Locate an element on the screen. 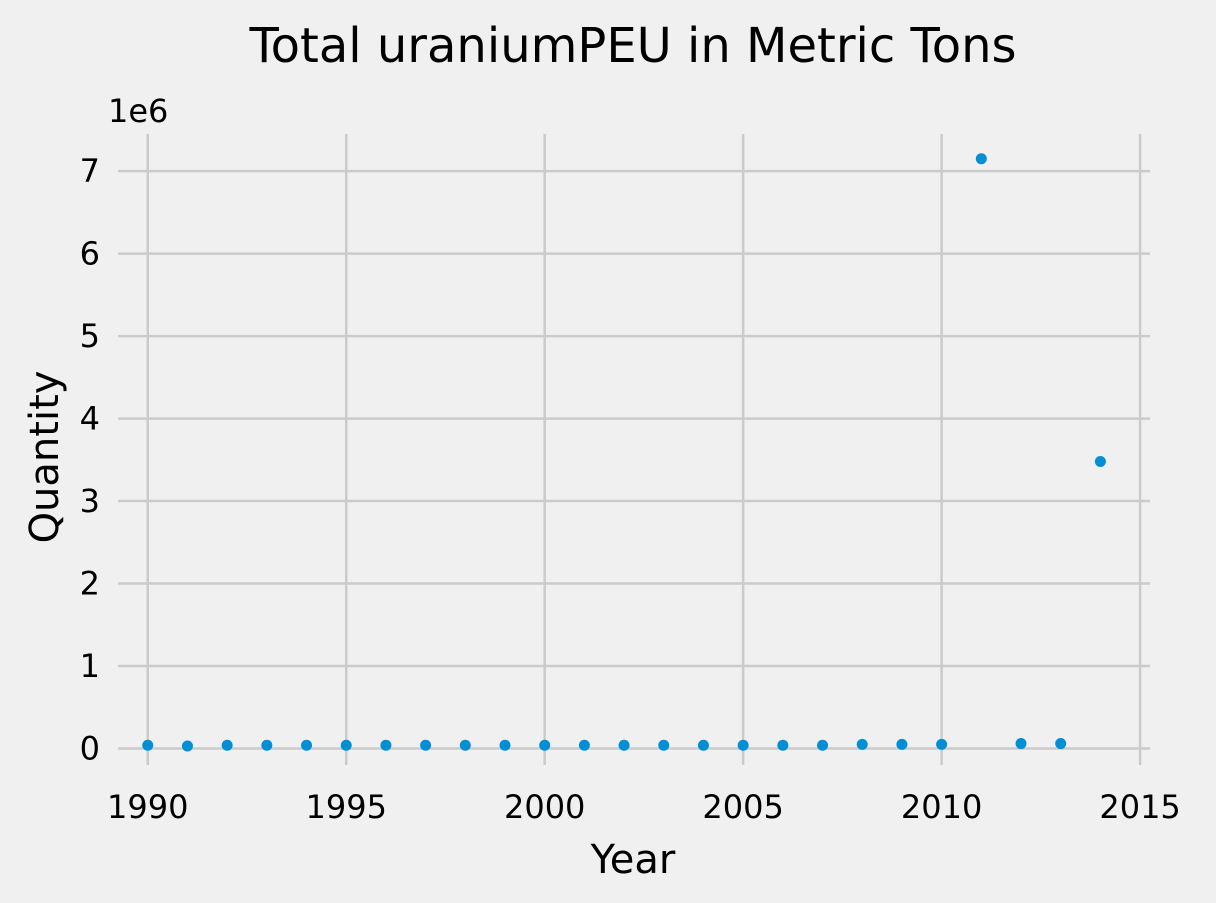  y-tick-label: 3 is located at coordinates (90, 501).